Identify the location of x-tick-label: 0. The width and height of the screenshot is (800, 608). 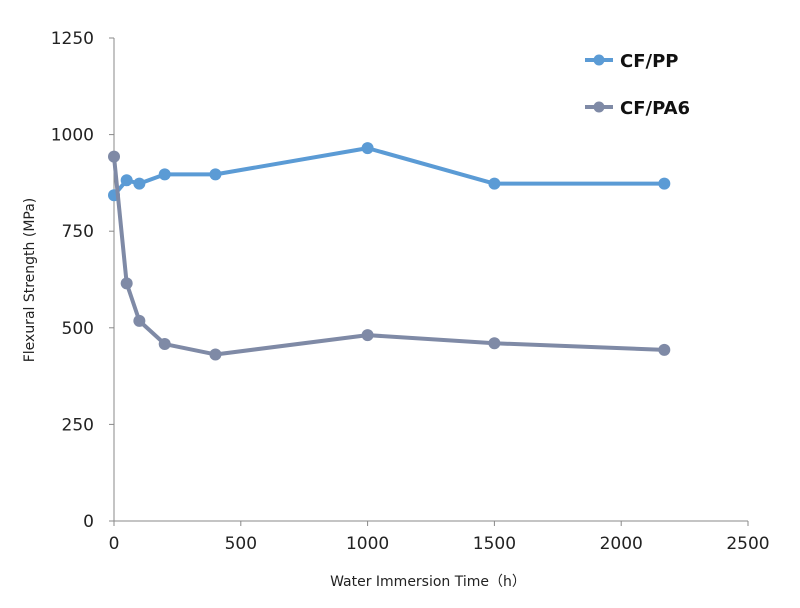
(114, 544).